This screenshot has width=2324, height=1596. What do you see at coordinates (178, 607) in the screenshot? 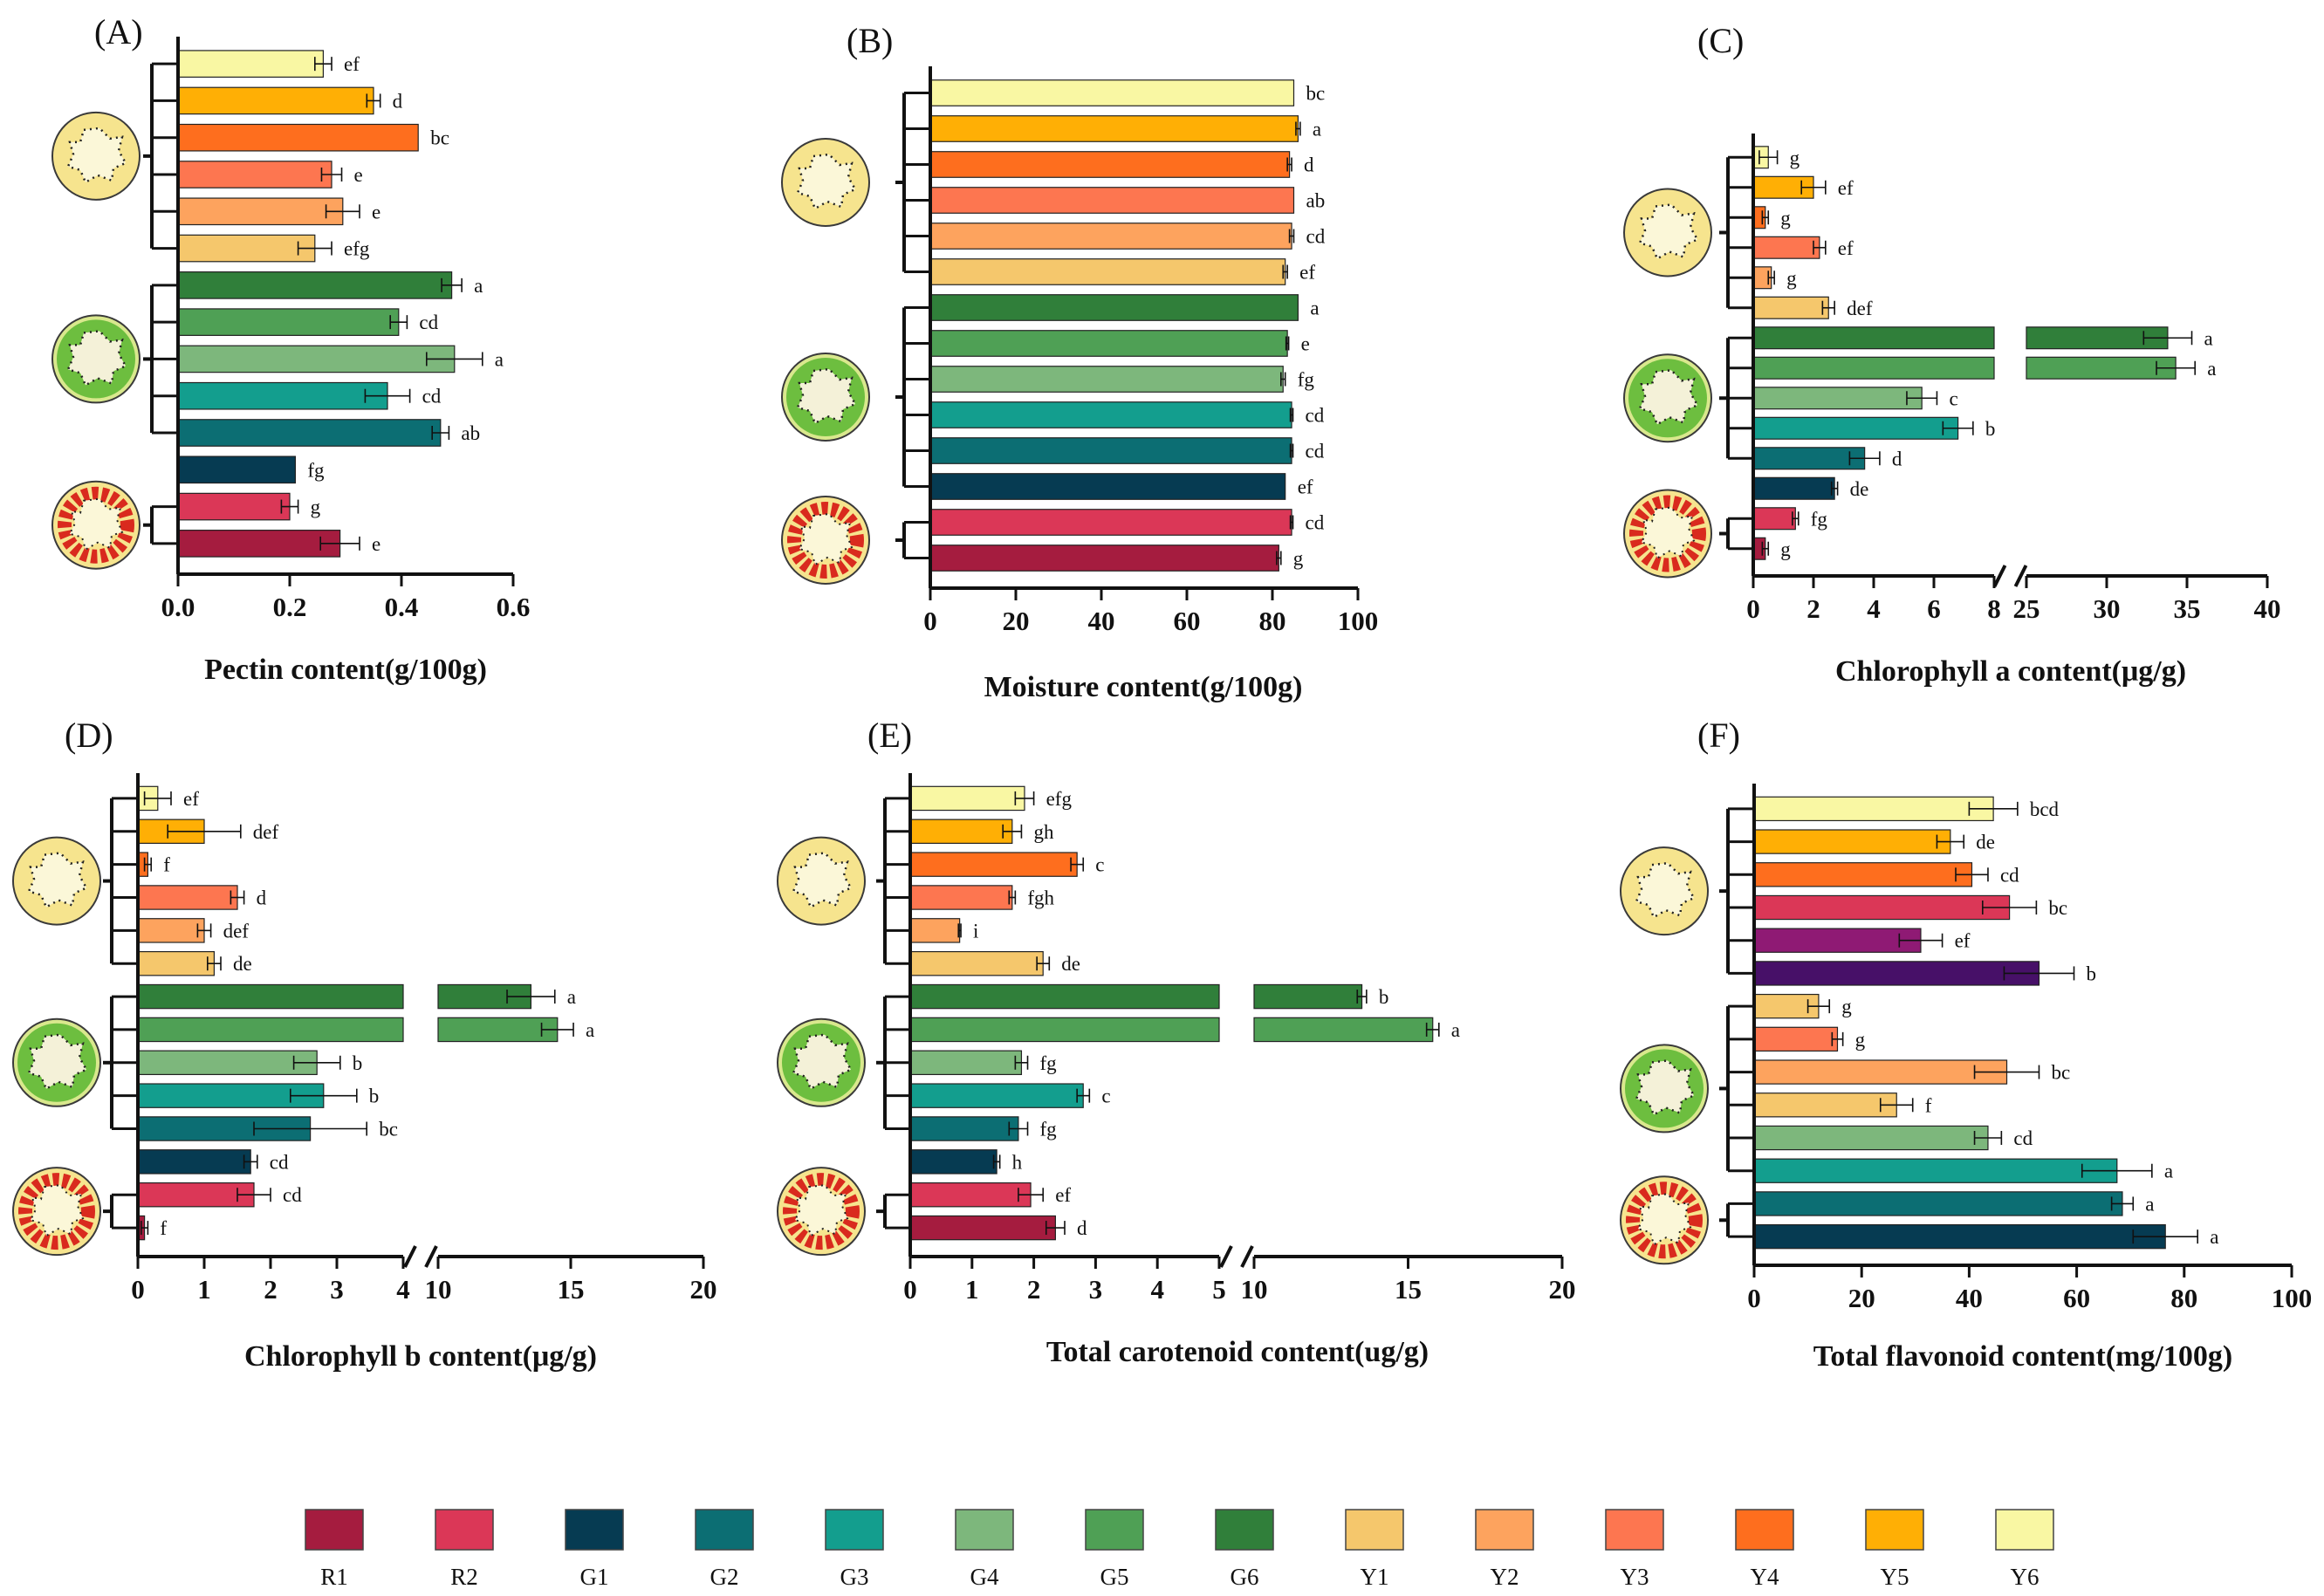
I see `x-tick-label: 0.0` at bounding box center [178, 607].